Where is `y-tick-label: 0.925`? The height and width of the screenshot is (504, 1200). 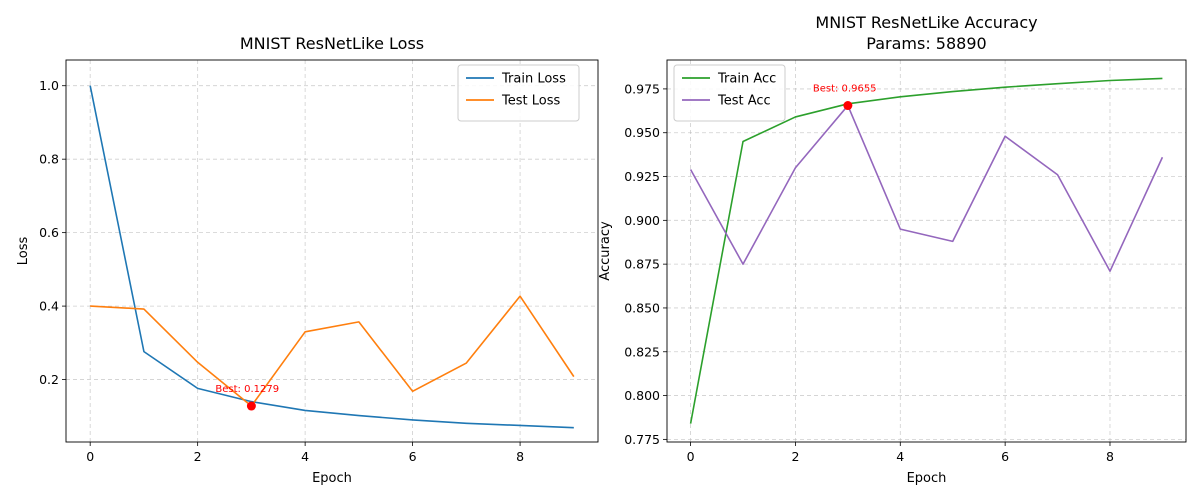 y-tick-label: 0.925 is located at coordinates (642, 176).